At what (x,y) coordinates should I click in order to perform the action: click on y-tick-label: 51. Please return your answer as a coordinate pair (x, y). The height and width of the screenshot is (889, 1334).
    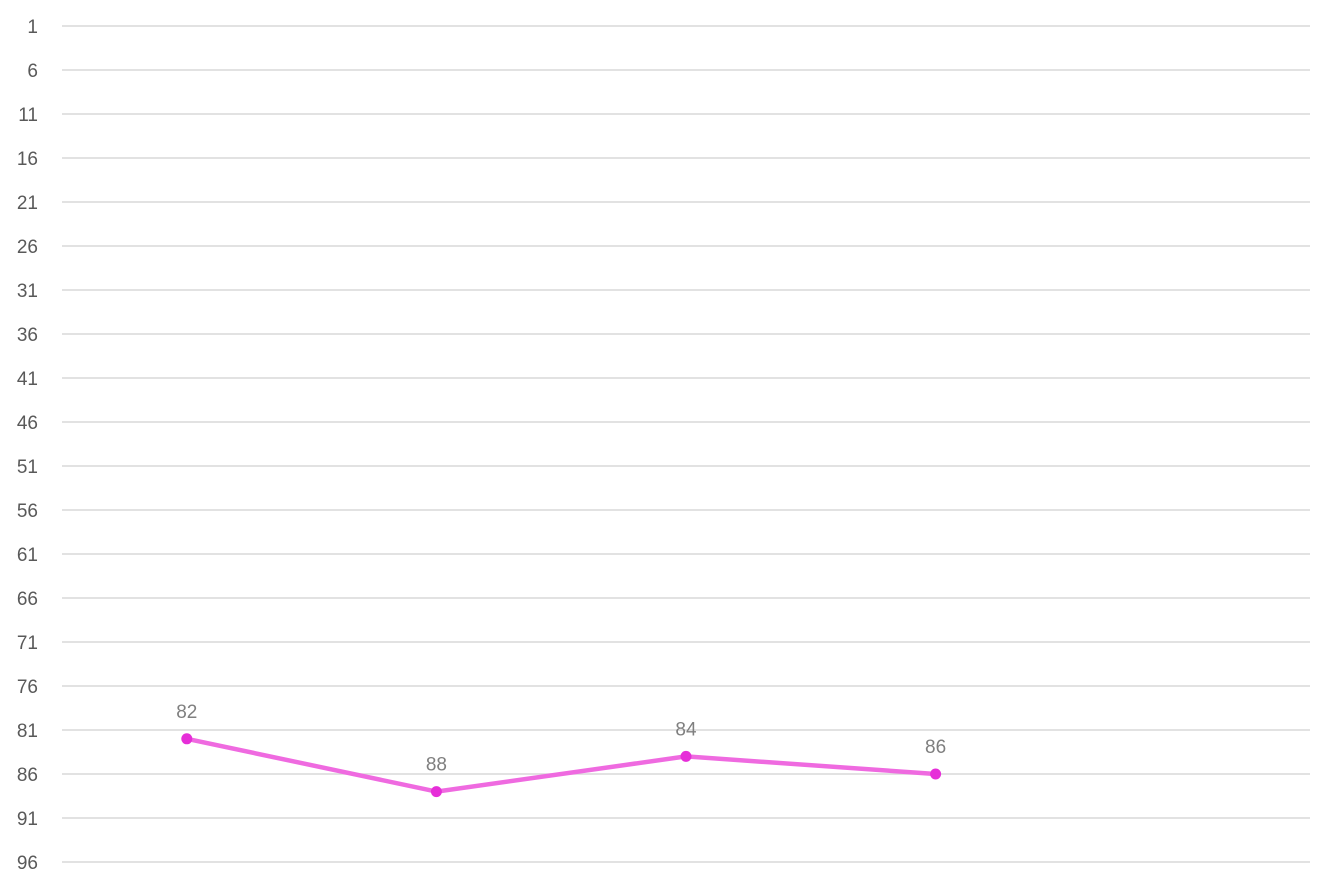
    Looking at the image, I should click on (27, 467).